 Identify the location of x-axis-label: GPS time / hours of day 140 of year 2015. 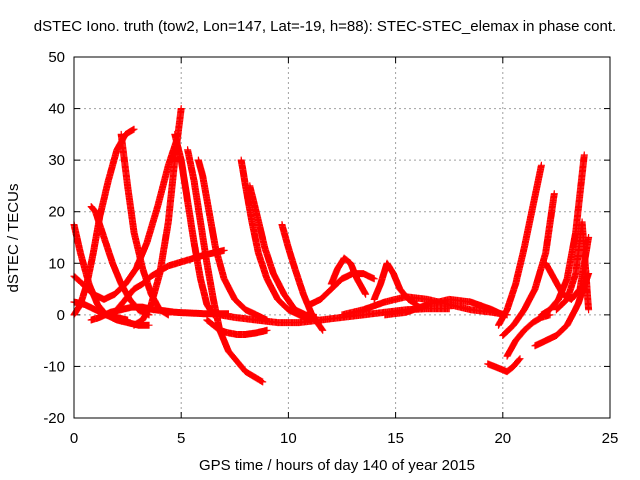
(337, 465).